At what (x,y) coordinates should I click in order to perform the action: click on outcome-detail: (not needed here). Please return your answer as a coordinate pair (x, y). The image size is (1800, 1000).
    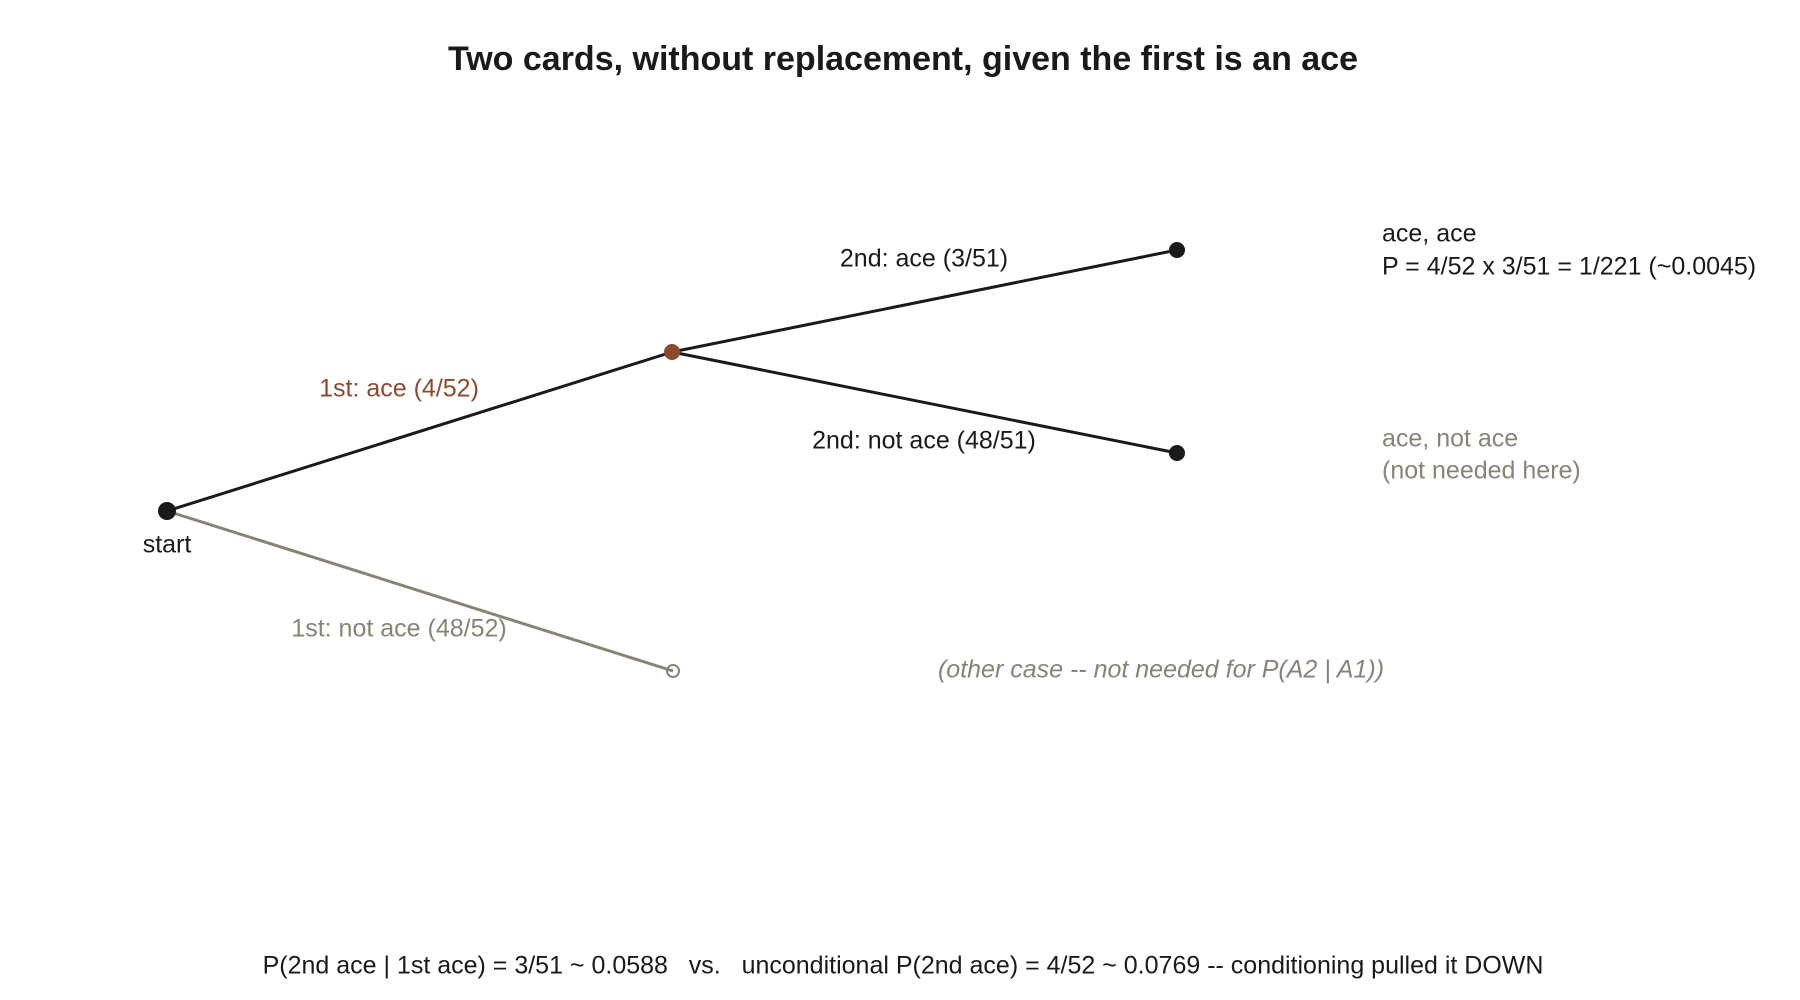
    Looking at the image, I should click on (1481, 471).